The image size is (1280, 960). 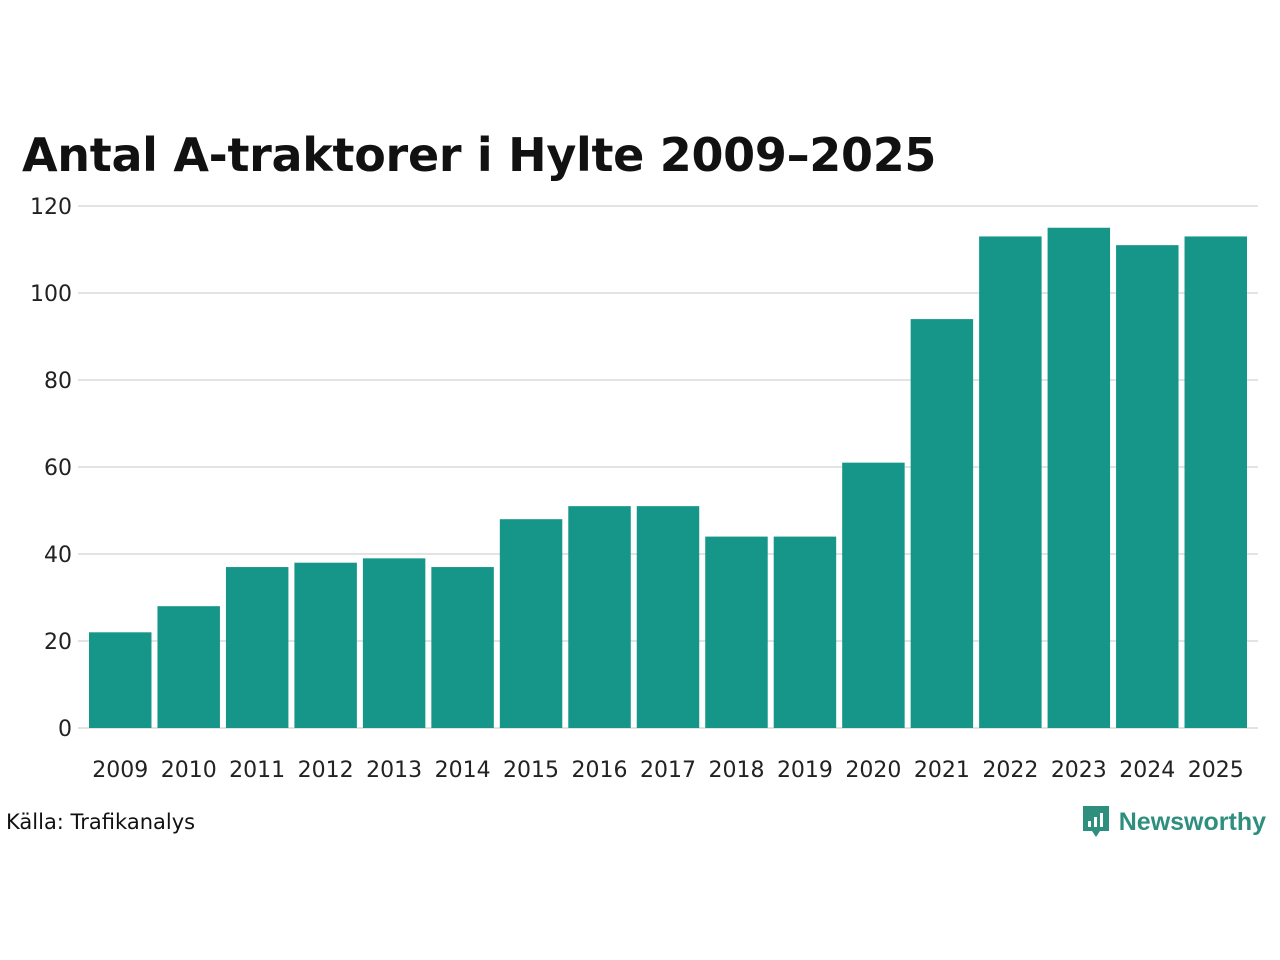 What do you see at coordinates (736, 770) in the screenshot?
I see `x-tick-label: 2018` at bounding box center [736, 770].